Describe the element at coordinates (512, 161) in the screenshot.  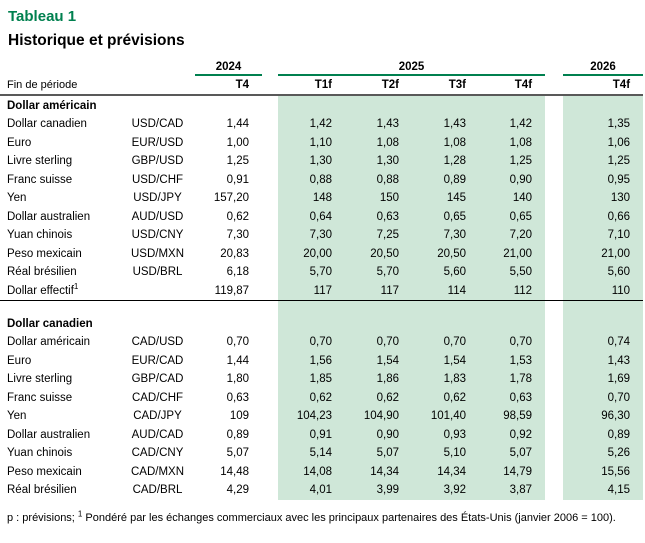
I see `value-2025-t4f: 1,25` at that location.